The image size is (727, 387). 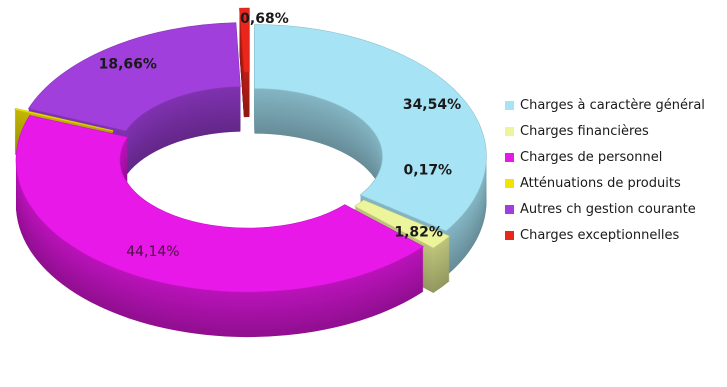 What do you see at coordinates (428, 171) in the screenshot?
I see `value-label-3: 0,17%` at bounding box center [428, 171].